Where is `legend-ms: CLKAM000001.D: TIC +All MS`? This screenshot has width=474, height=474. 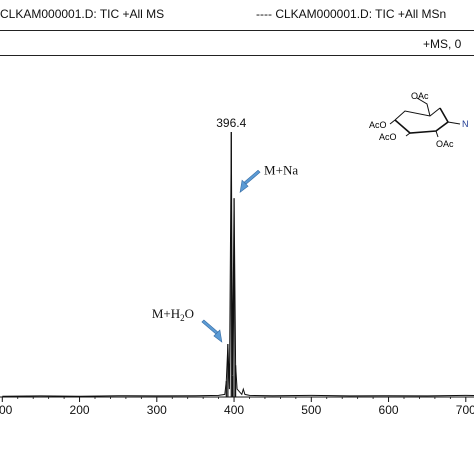 legend-ms: CLKAM000001.D: TIC +All MS is located at coordinates (82, 14).